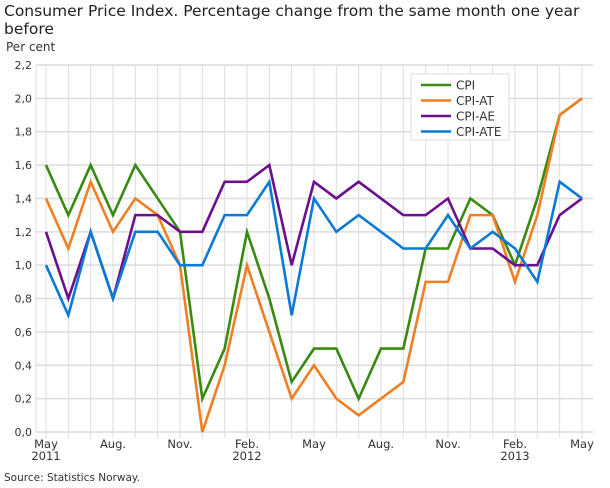  What do you see at coordinates (24, 132) in the screenshot?
I see `y-tick-label: 1,8` at bounding box center [24, 132].